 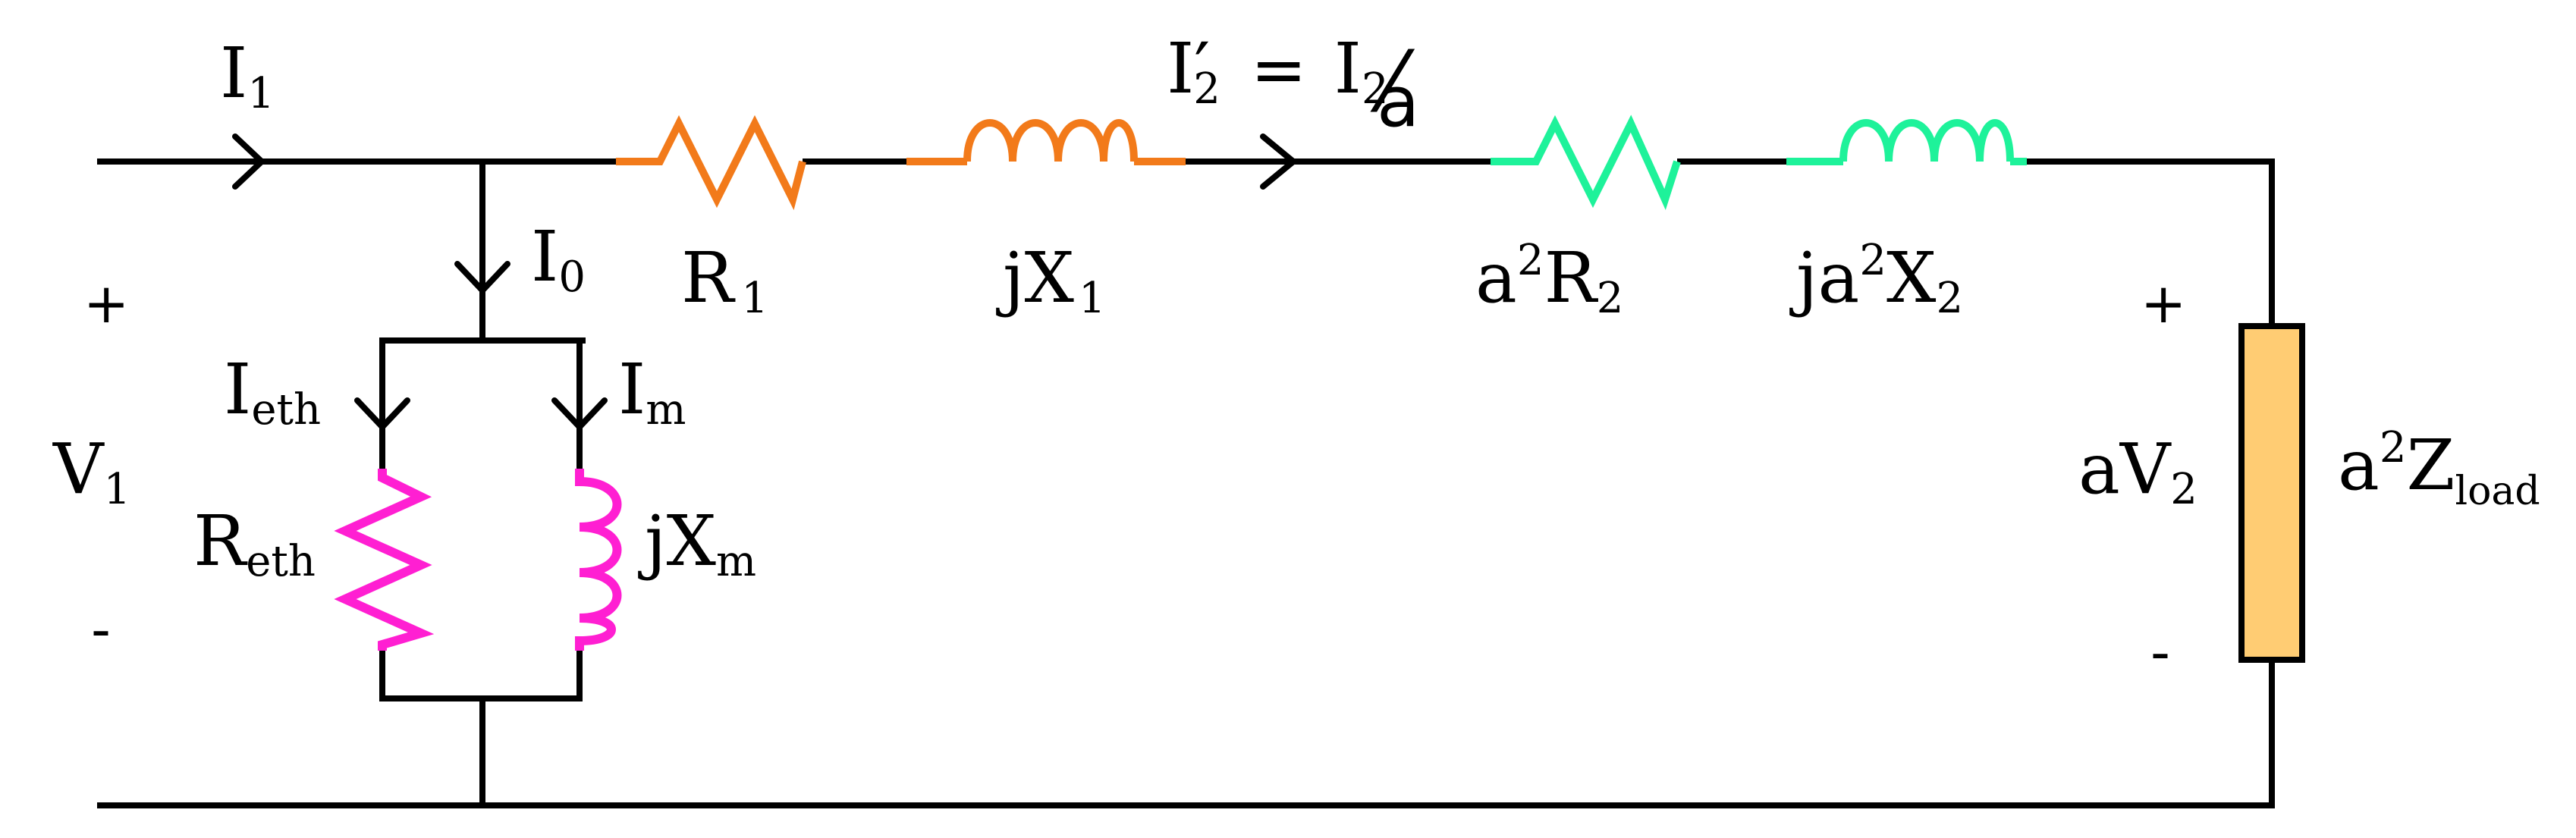 I want to click on reth-resistor, so click(x=384, y=560).